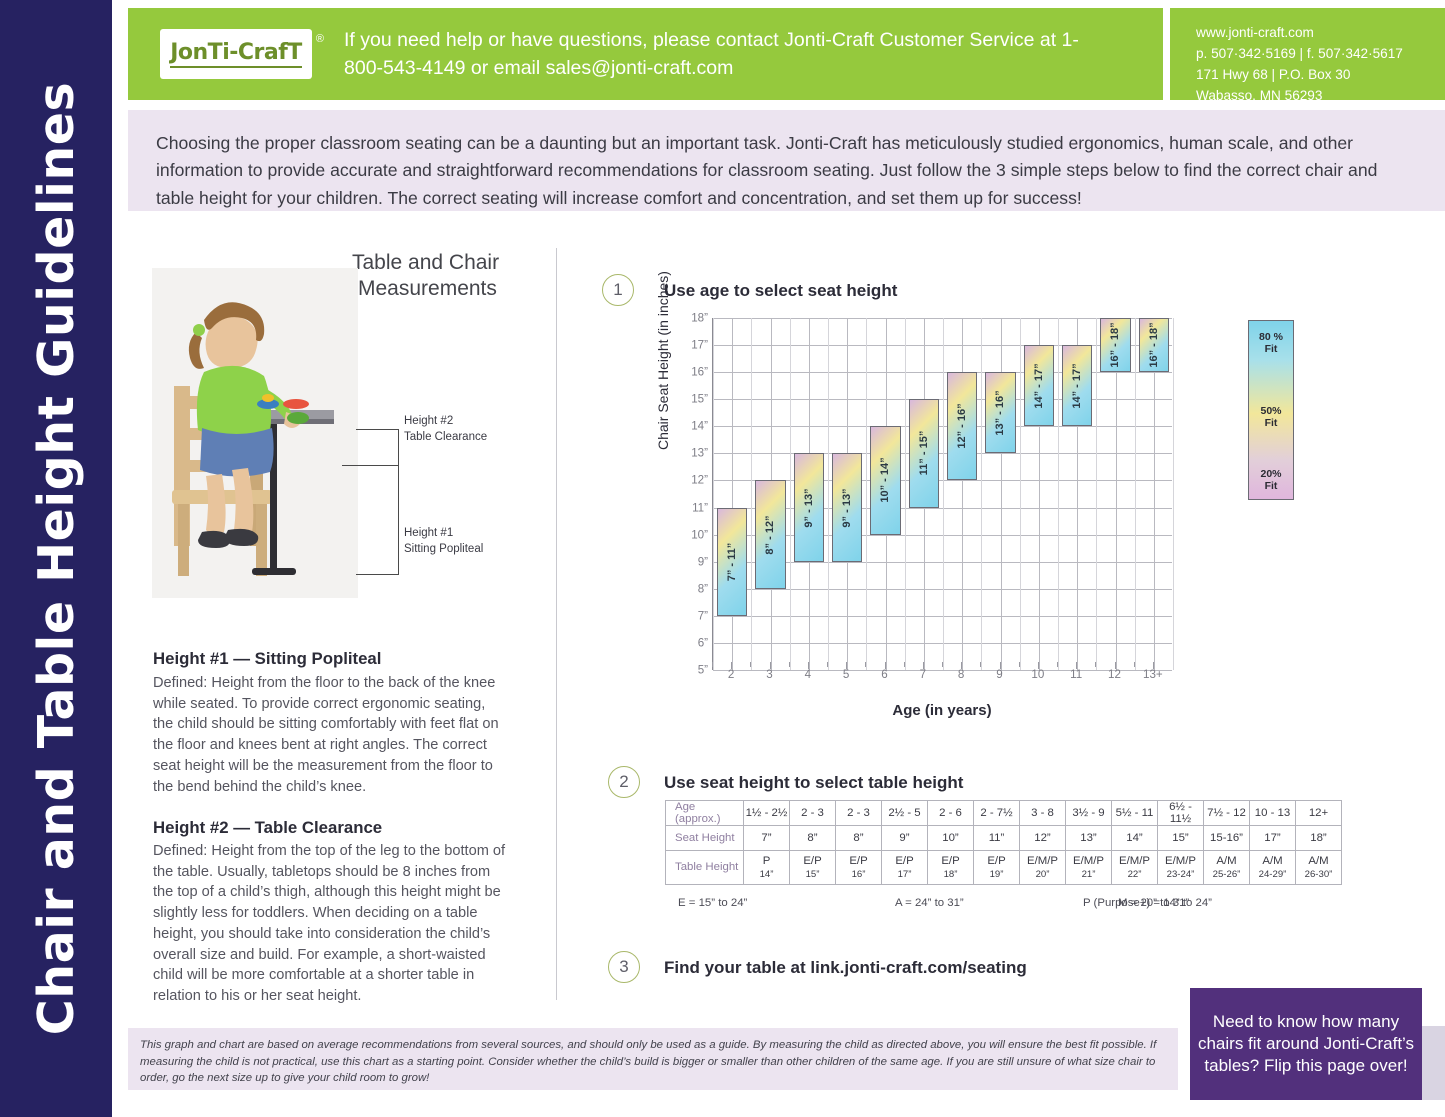  Describe the element at coordinates (904, 874) in the screenshot. I see `table-height-inches: 17”` at that location.